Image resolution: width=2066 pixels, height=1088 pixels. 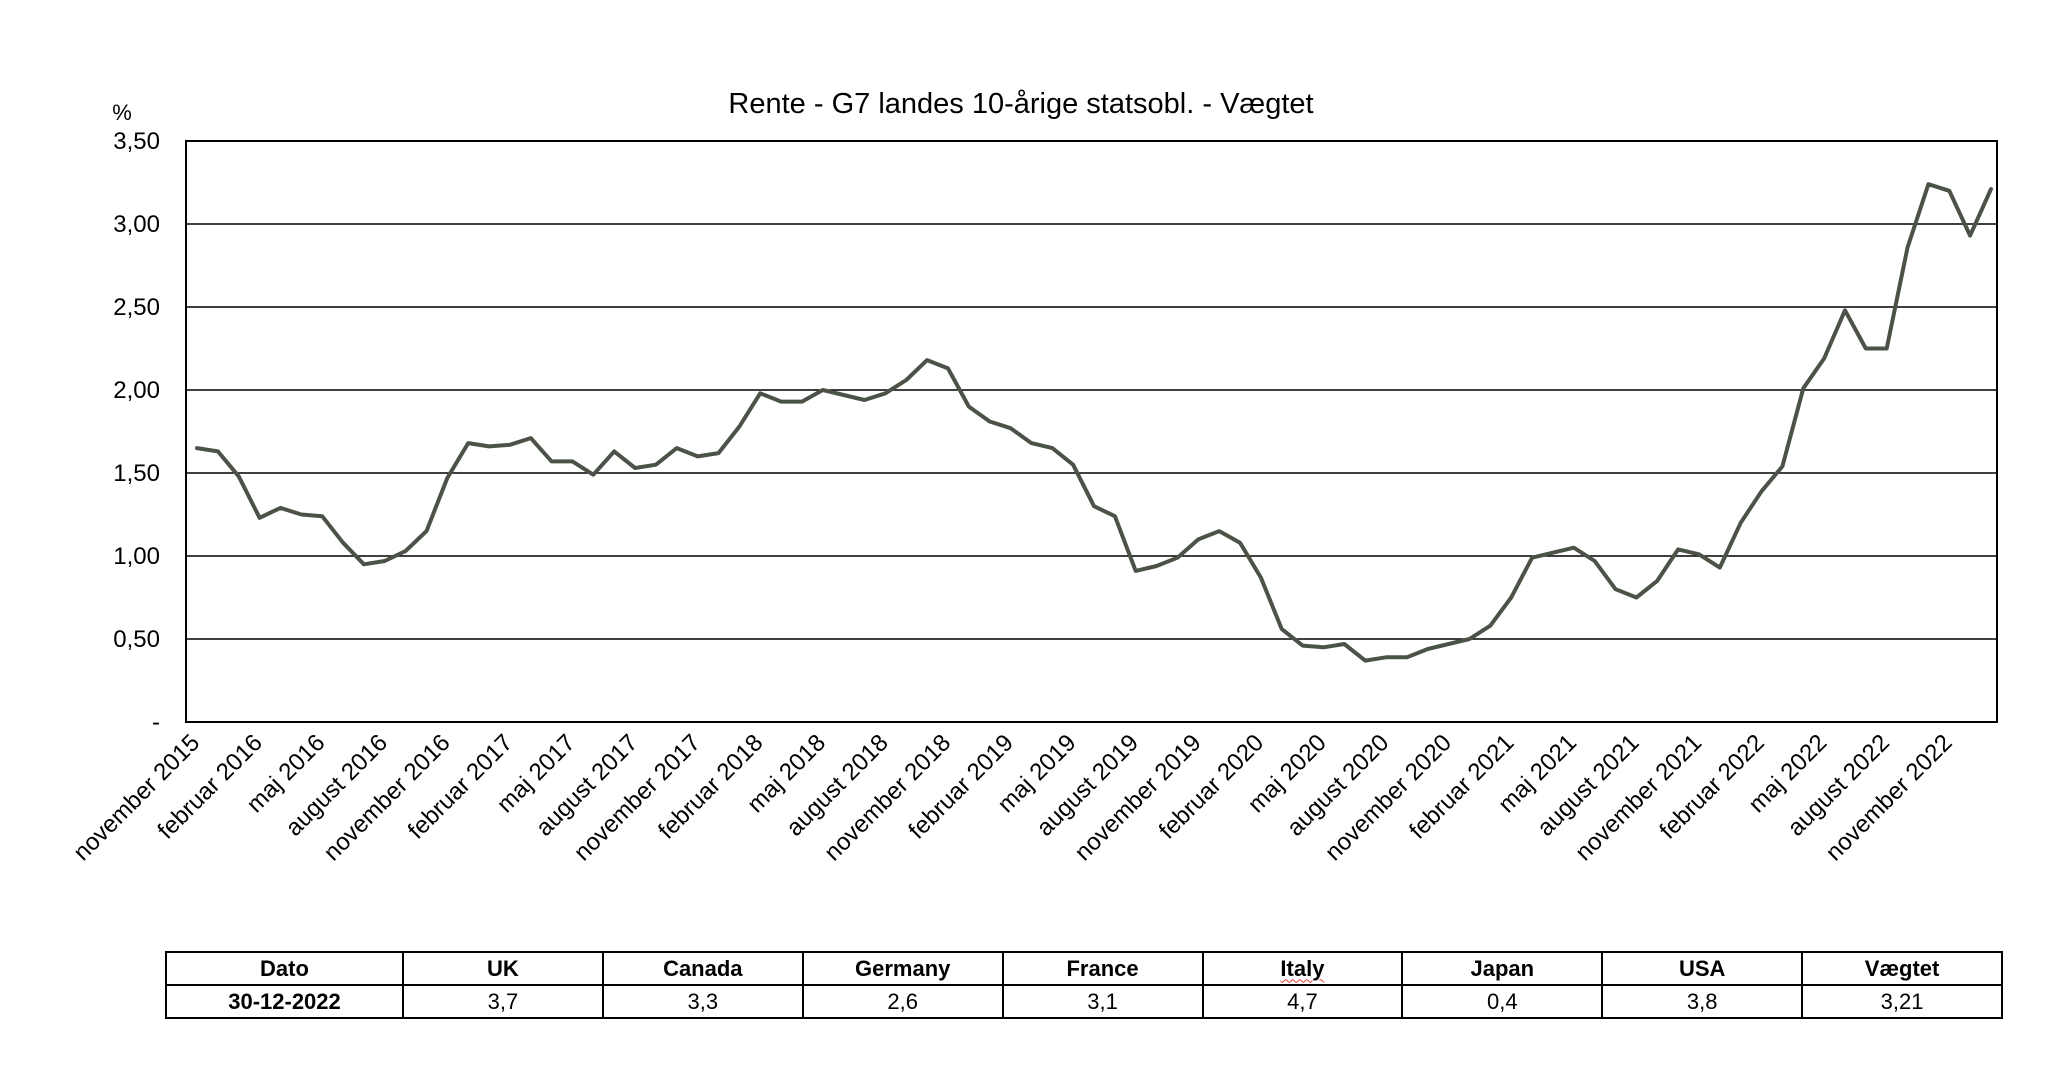 I want to click on header-uk: UK, so click(x=503, y=968).